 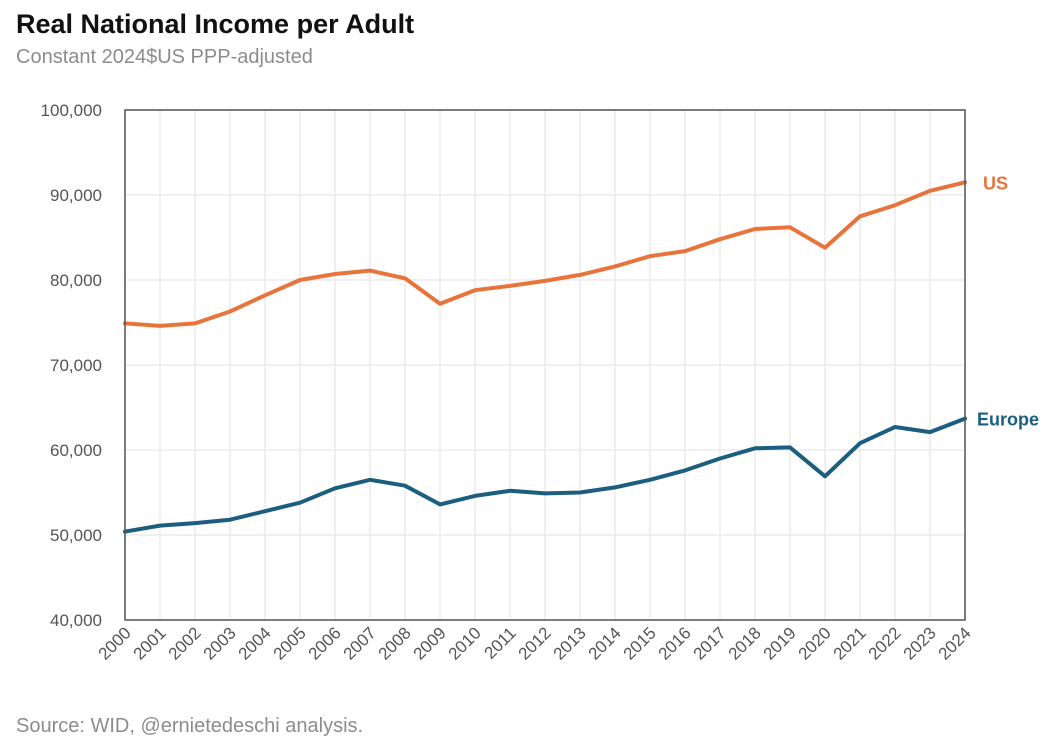 What do you see at coordinates (955, 643) in the screenshot?
I see `x-tick-label: 2024` at bounding box center [955, 643].